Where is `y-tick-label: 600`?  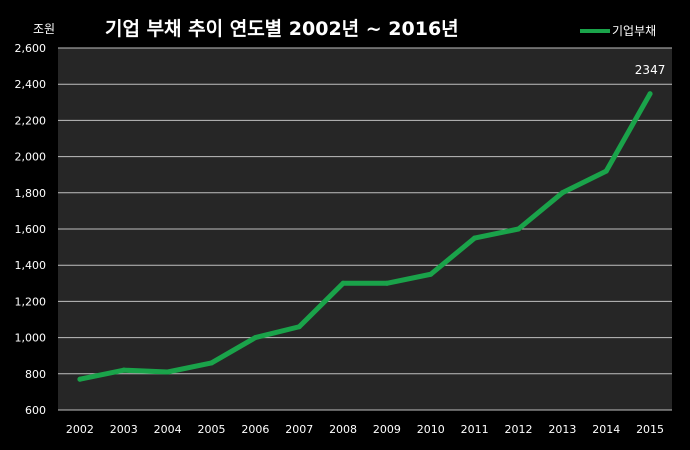
y-tick-label: 600 is located at coordinates (35, 410).